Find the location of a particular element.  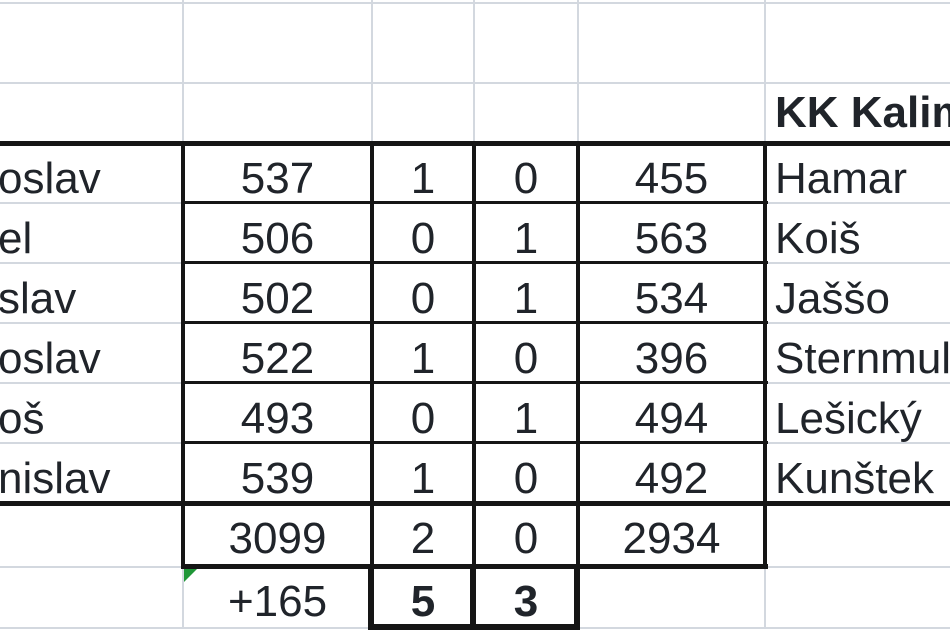

cell-away-player-5: Lešický is located at coordinates (848, 418).